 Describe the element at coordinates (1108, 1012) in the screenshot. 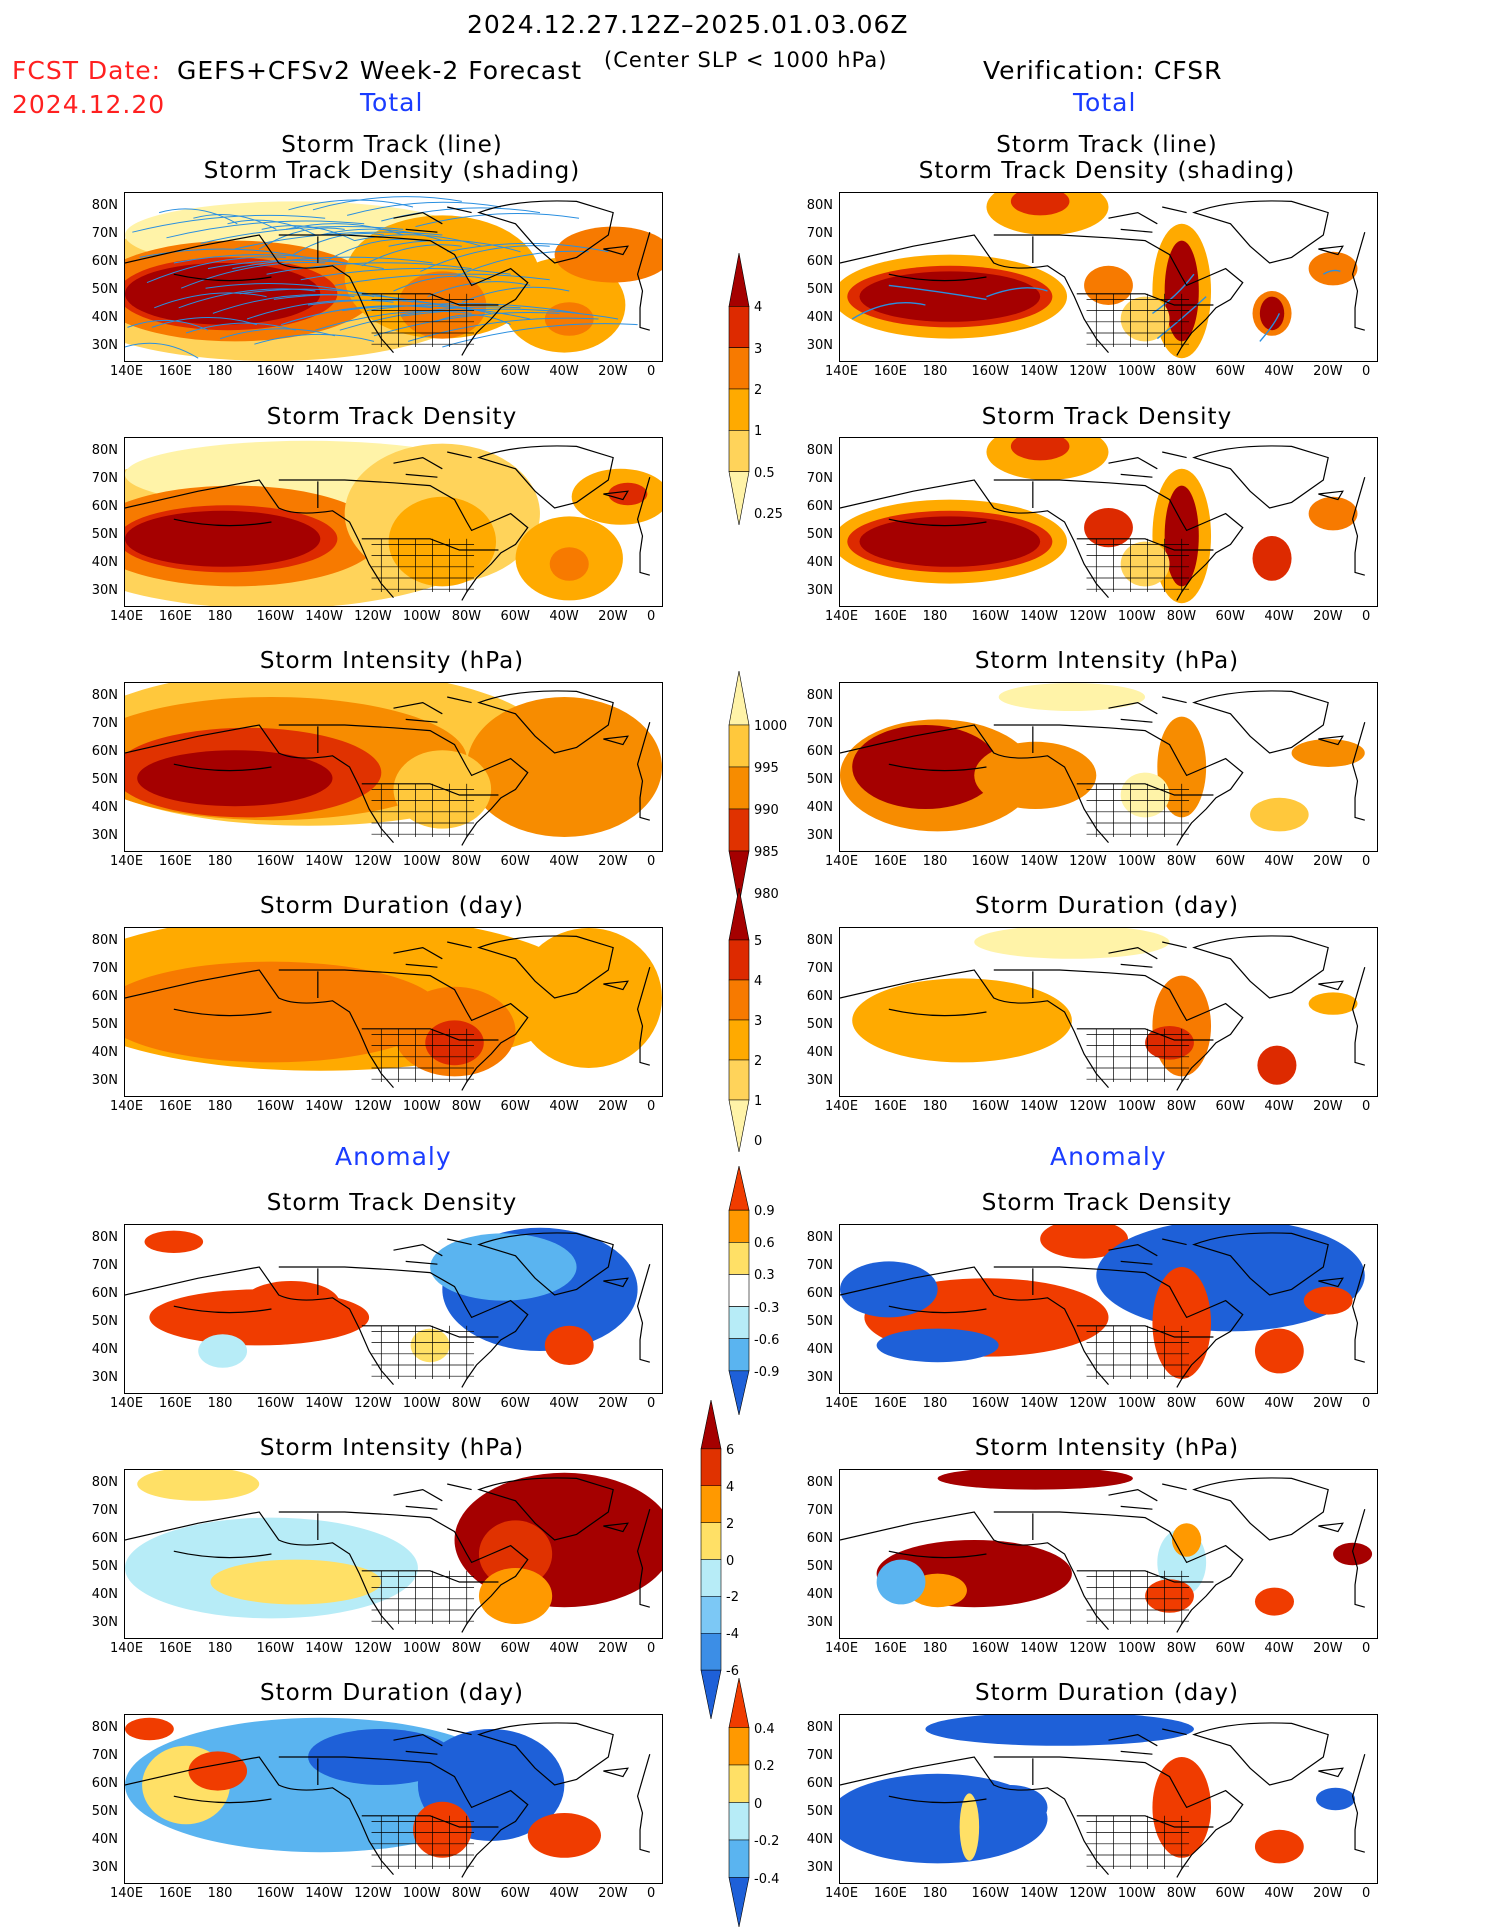

I see `map-panel-3-right` at that location.